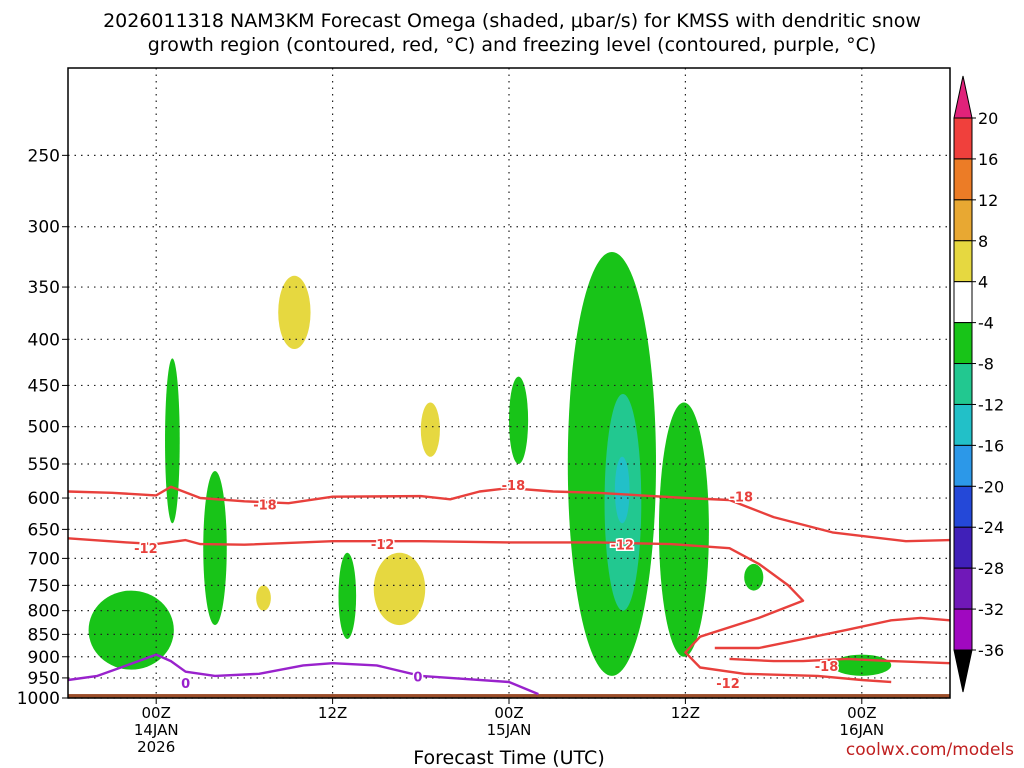  Describe the element at coordinates (44, 530) in the screenshot. I see `y-tick-label: 650` at that location.